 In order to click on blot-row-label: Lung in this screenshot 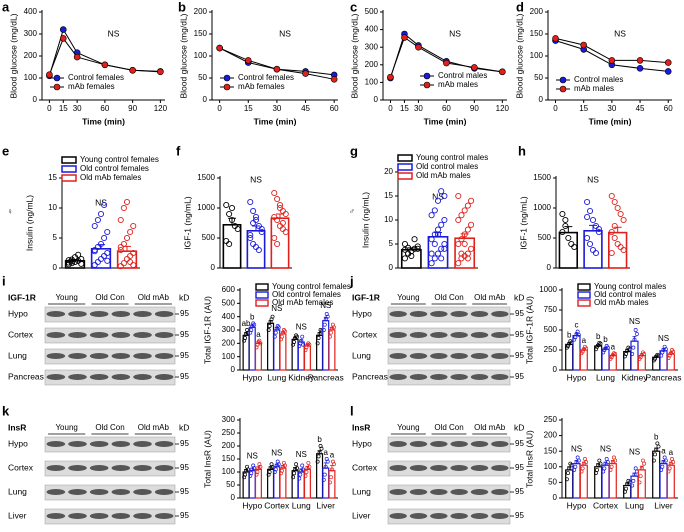, I will do `click(361, 355)`.